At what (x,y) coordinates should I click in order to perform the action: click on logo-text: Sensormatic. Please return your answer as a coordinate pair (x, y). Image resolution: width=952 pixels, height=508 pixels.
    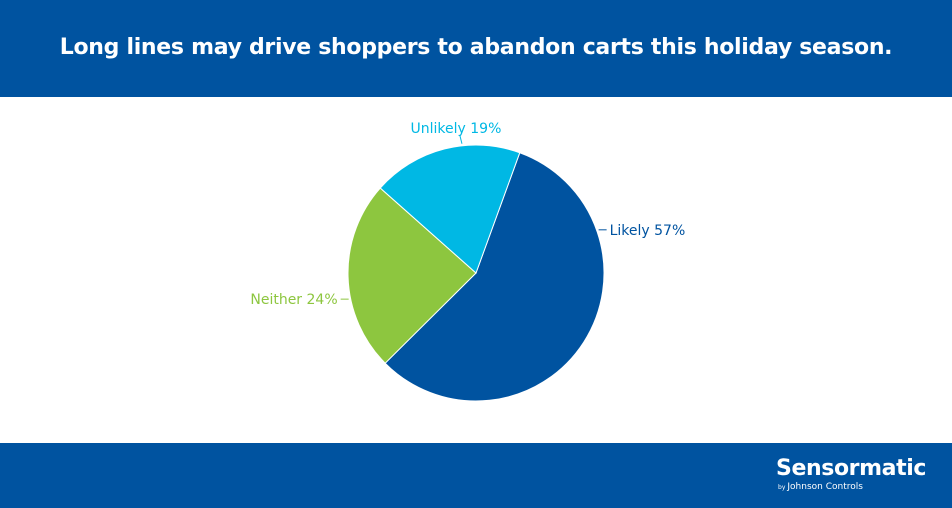
    Looking at the image, I should click on (851, 468).